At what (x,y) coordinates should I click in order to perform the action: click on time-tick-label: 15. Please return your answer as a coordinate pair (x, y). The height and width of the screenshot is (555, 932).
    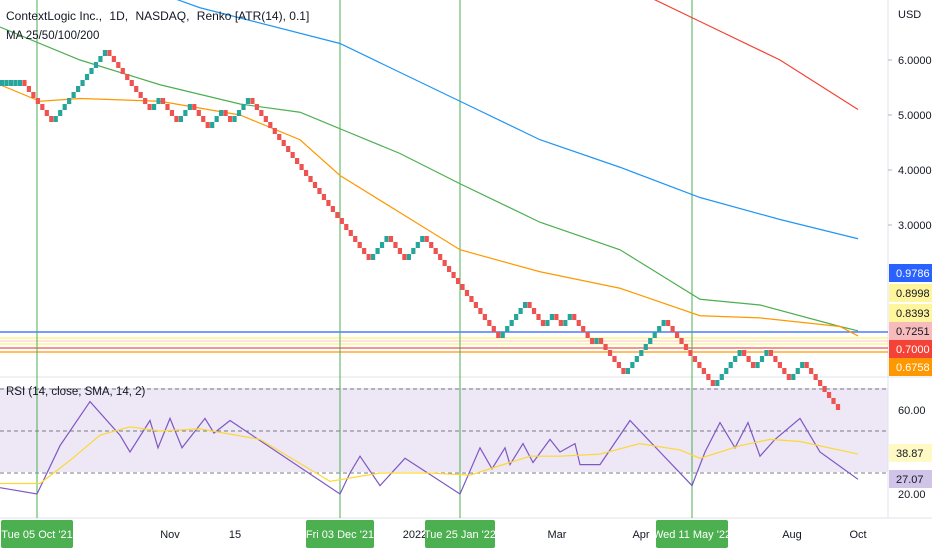
    Looking at the image, I should click on (235, 535).